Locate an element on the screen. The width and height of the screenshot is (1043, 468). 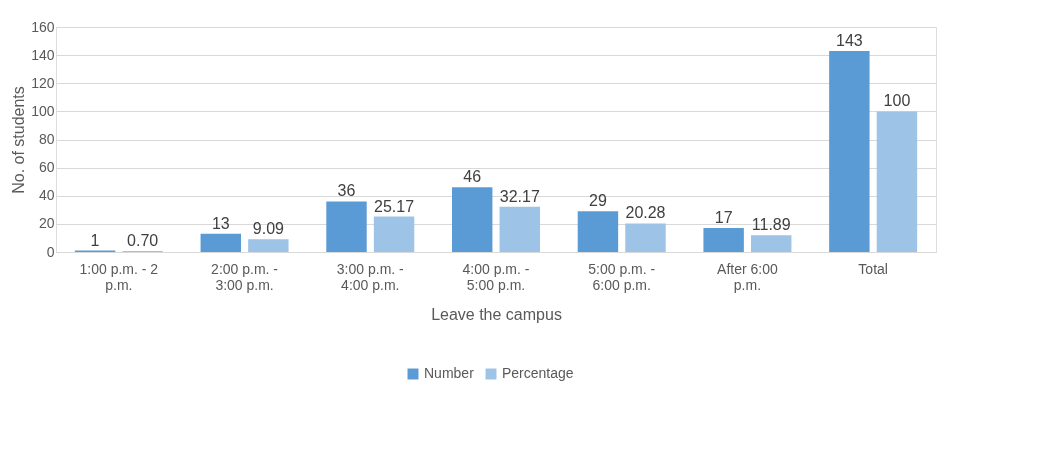
data-label: 11.89 is located at coordinates (771, 225).